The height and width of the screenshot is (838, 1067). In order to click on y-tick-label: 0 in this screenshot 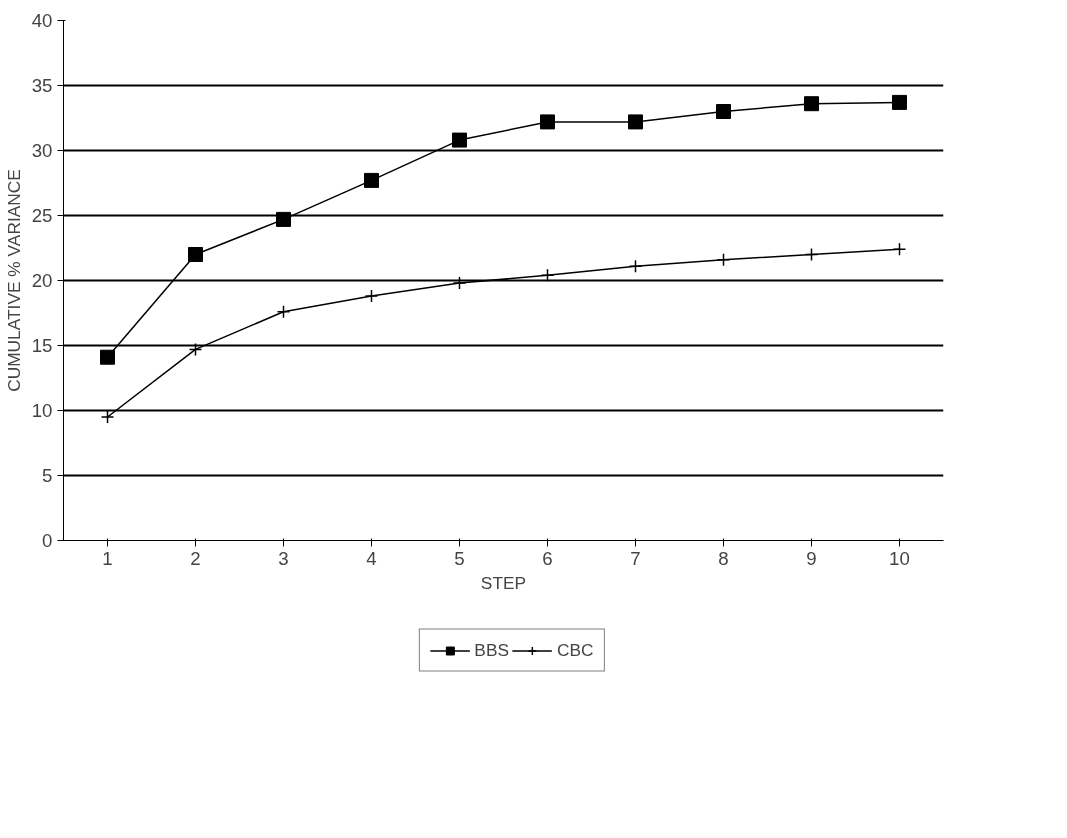, I will do `click(47, 540)`.